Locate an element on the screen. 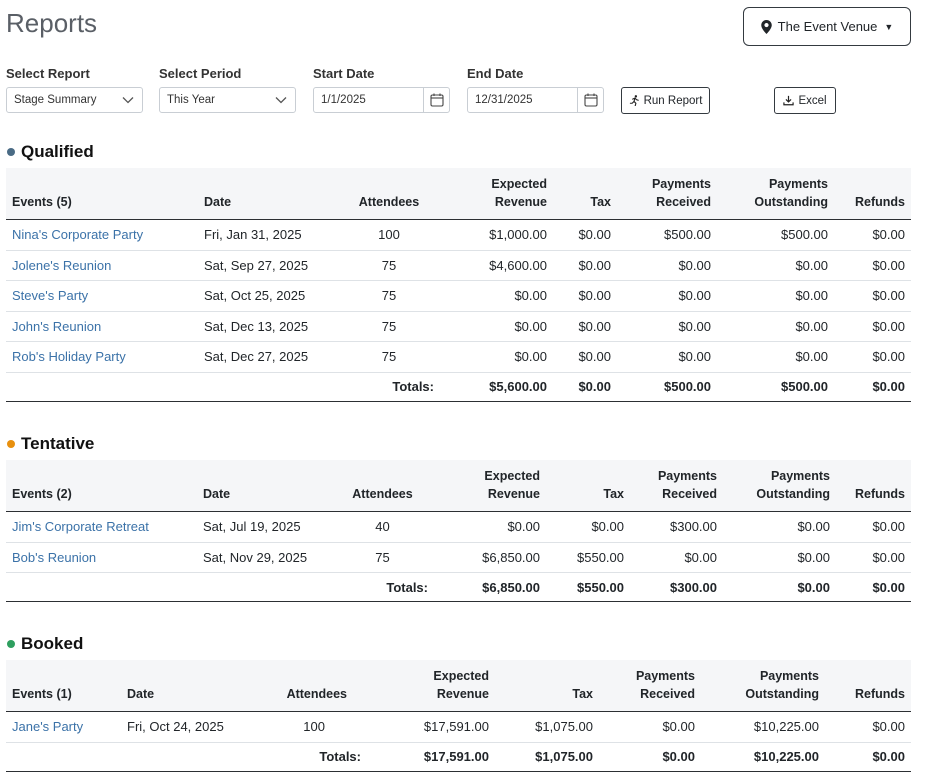 The image size is (931, 783). end-date-group: End Date 12/31/2025 is located at coordinates (535, 89).